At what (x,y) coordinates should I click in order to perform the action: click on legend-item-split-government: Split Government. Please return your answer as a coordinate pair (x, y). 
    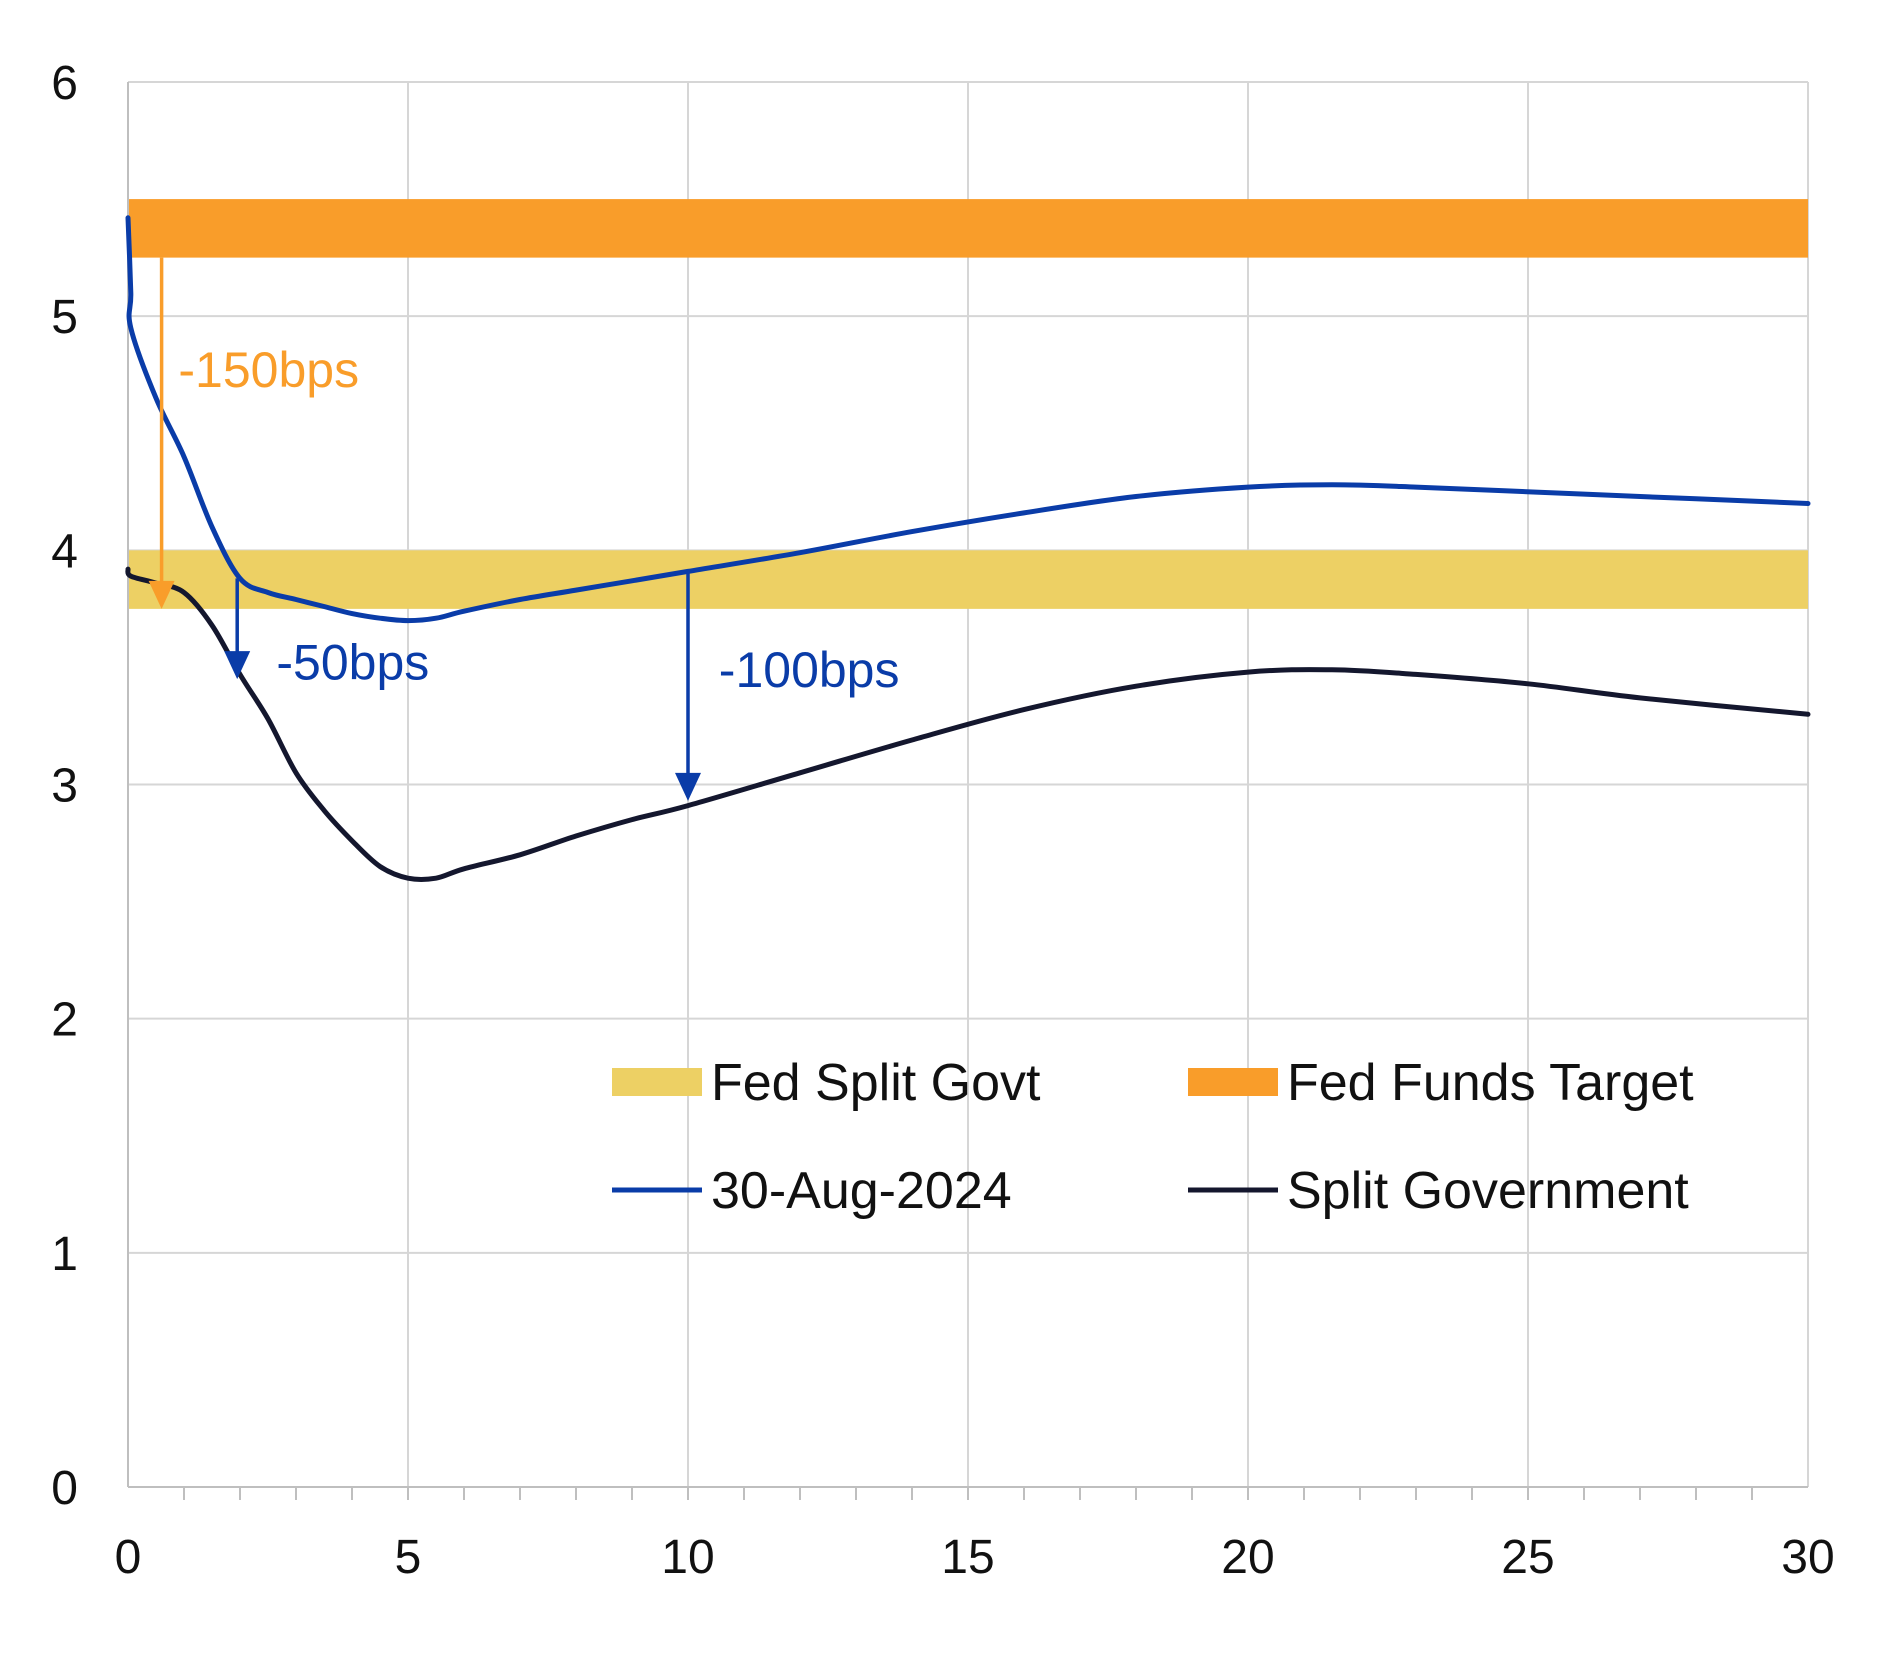
    Looking at the image, I should click on (1438, 1191).